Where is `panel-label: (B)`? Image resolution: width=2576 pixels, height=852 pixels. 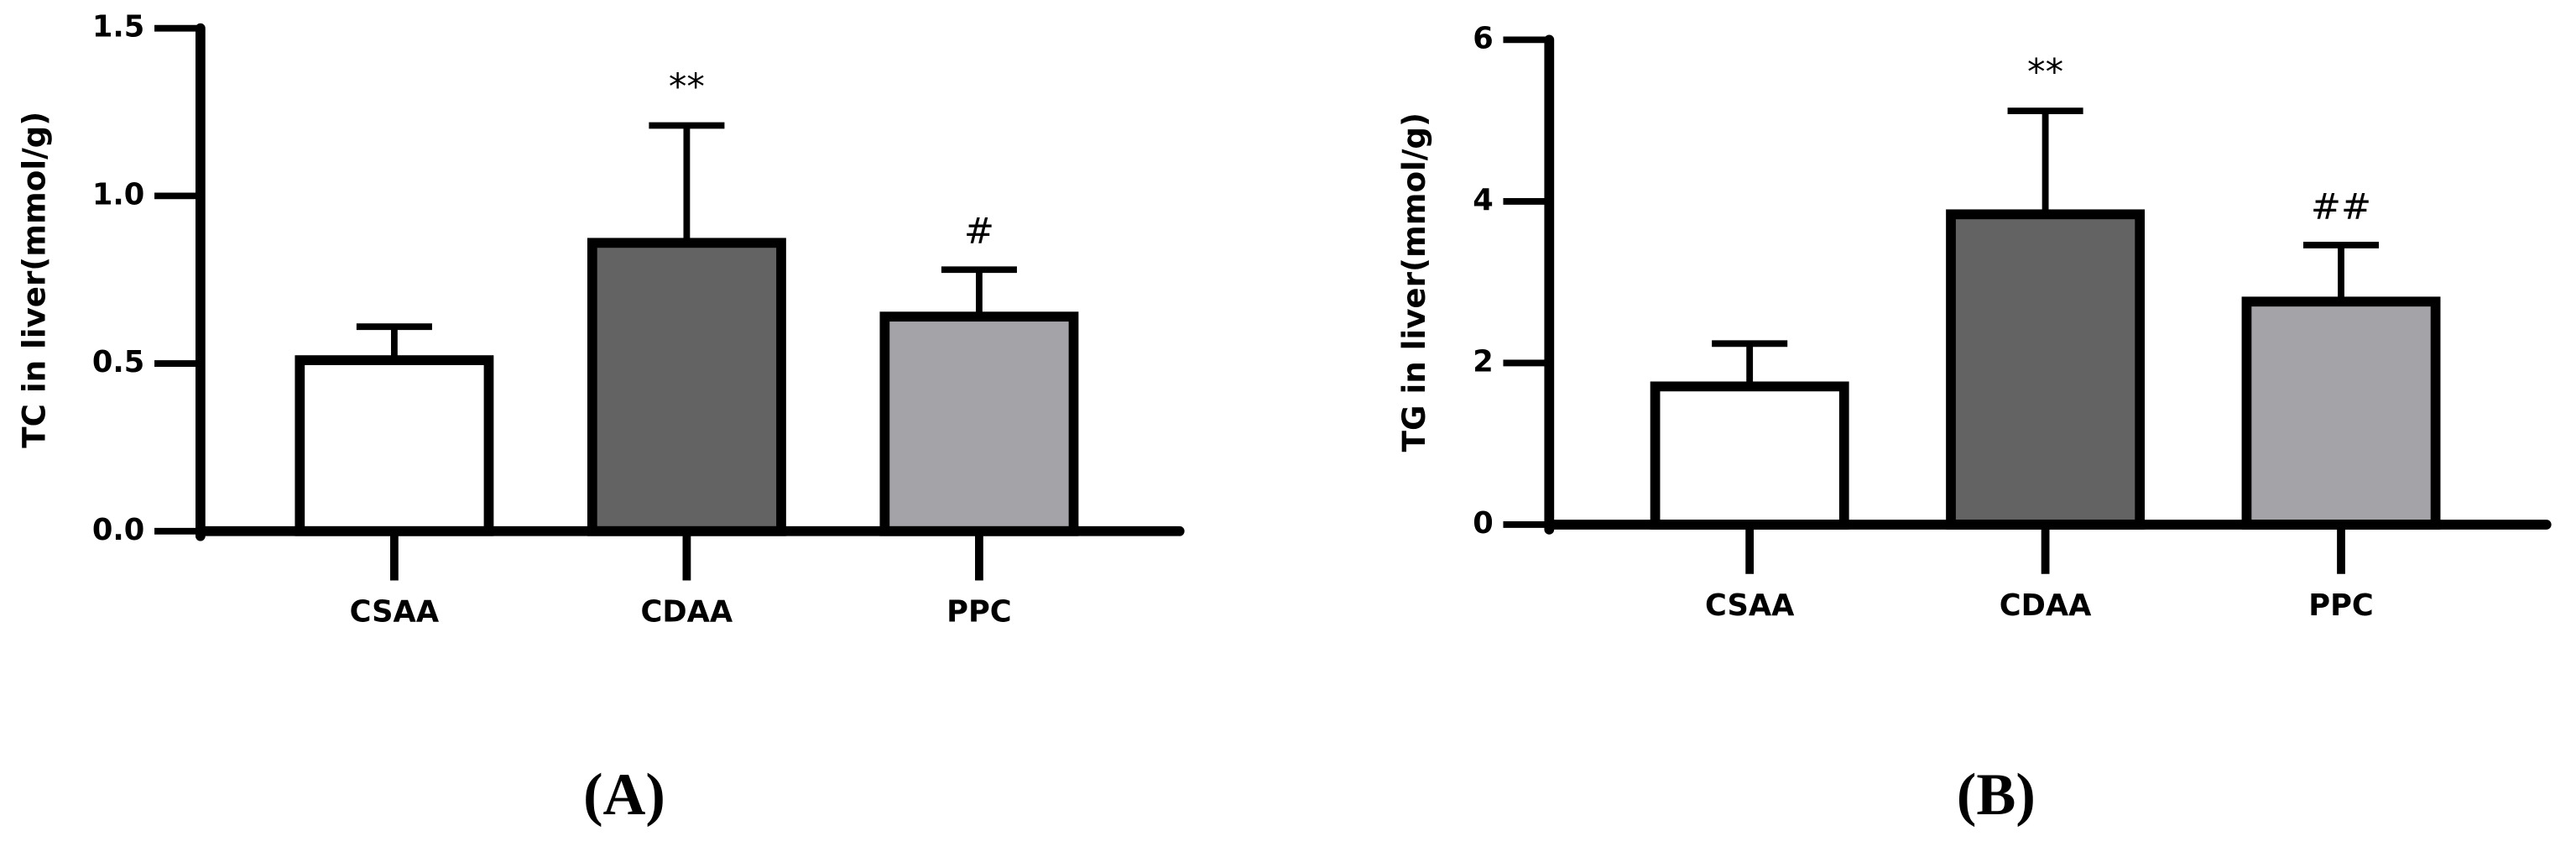 panel-label: (B) is located at coordinates (1996, 795).